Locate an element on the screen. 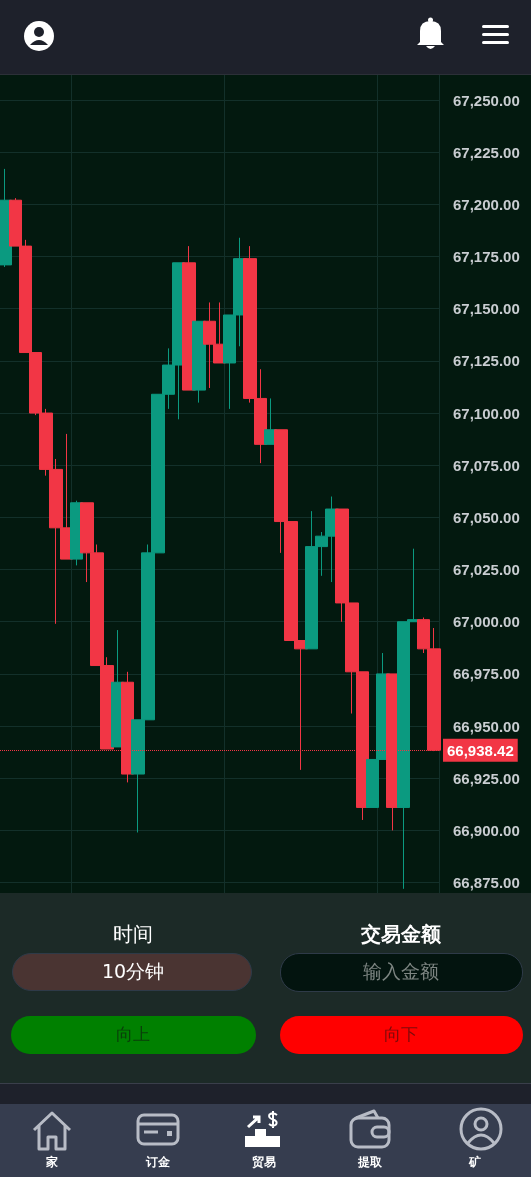 This screenshot has height=1177, width=531. y-tick-label: 66,950.00 is located at coordinates (486, 726).